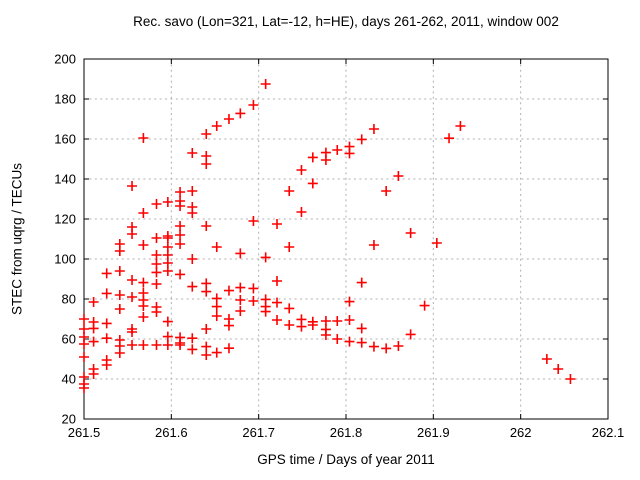  Describe the element at coordinates (608, 432) in the screenshot. I see `x-tick-label: 262.1` at that location.